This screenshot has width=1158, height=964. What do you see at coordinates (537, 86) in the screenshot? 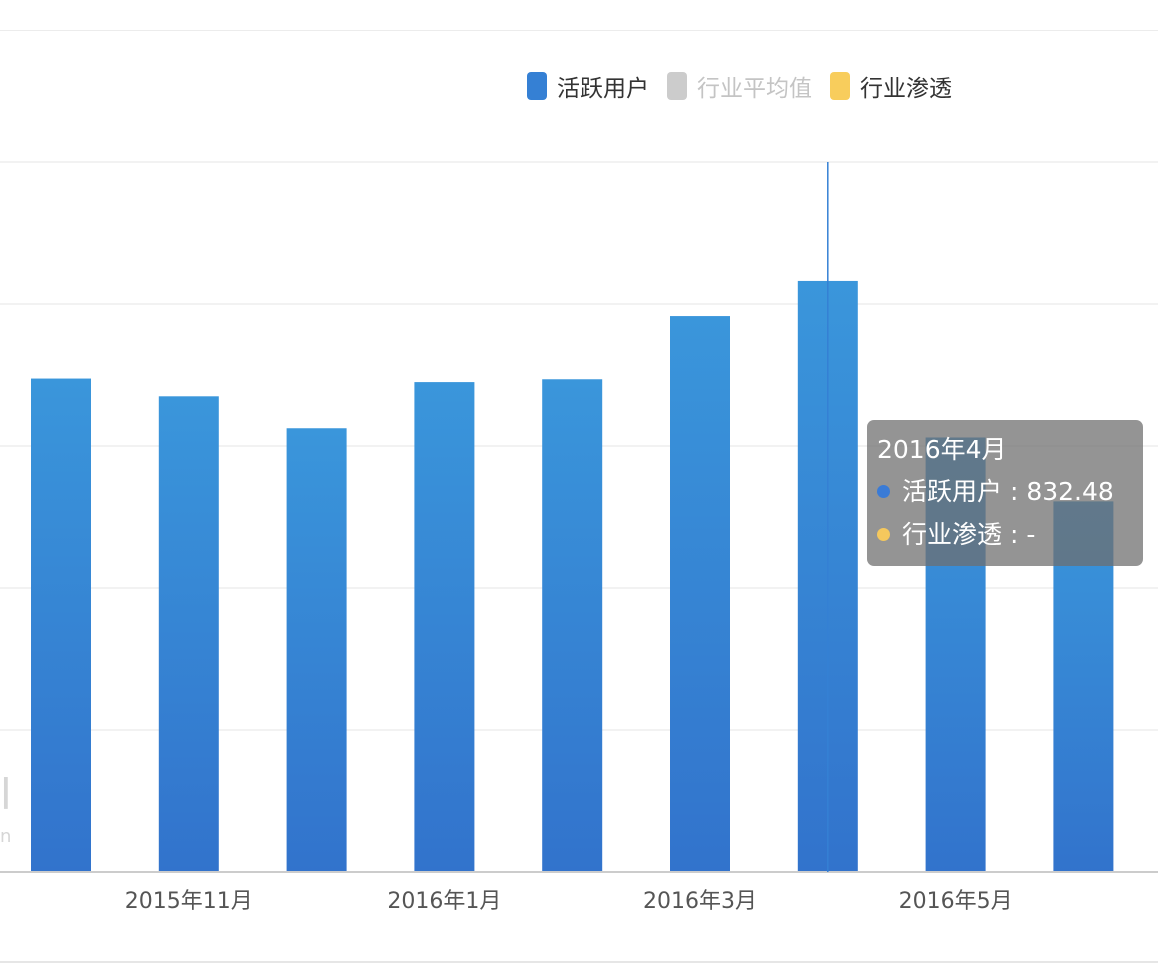
I see `legend-swatch-active-users` at bounding box center [537, 86].